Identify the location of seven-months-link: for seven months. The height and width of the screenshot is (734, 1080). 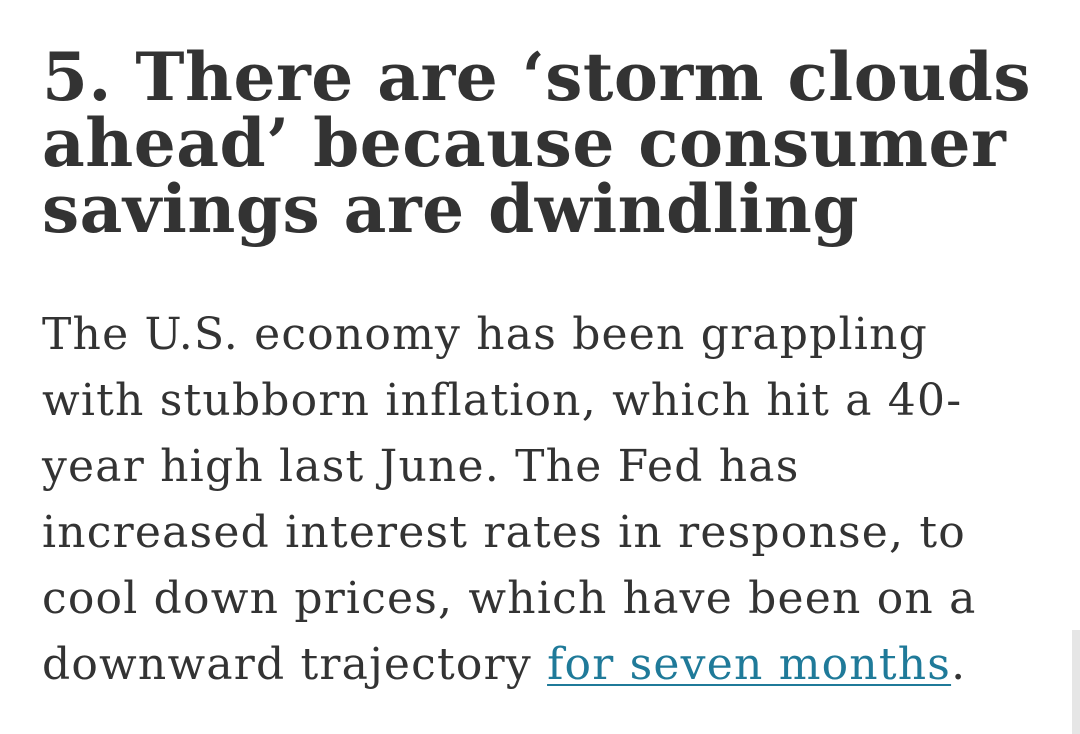
(749, 664).